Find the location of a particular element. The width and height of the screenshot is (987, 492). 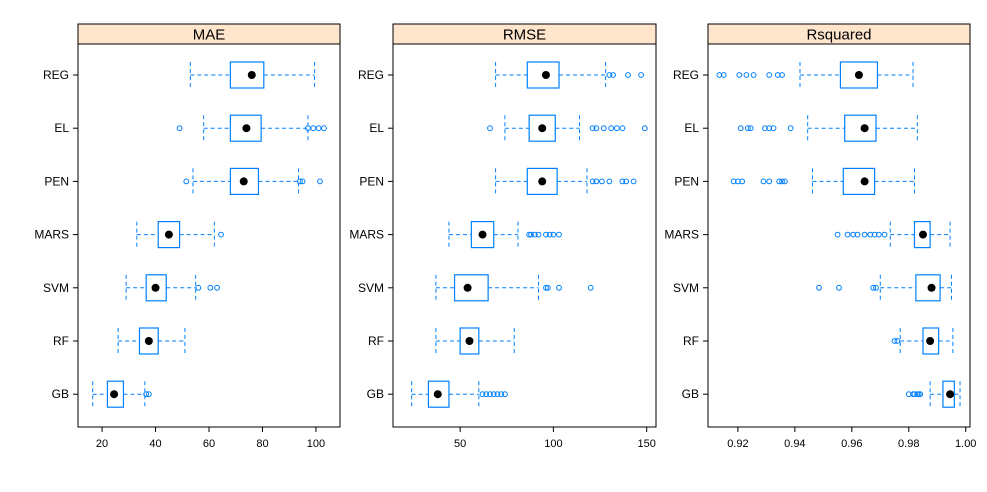

x-tick-label: 0.98 is located at coordinates (908, 444).